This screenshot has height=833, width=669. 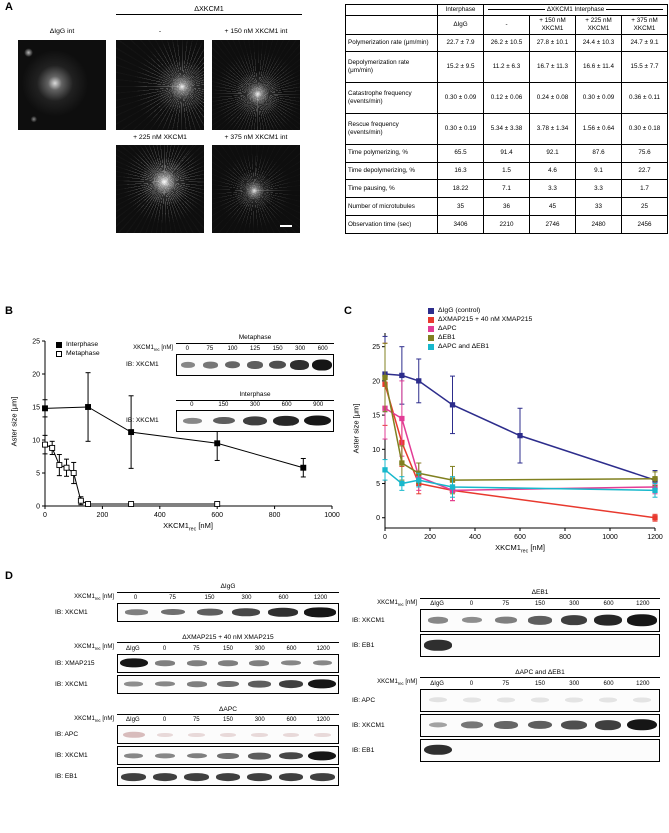 I want to click on blot-lane-row-label: XKCM1rec [nM], so click(x=386, y=682).